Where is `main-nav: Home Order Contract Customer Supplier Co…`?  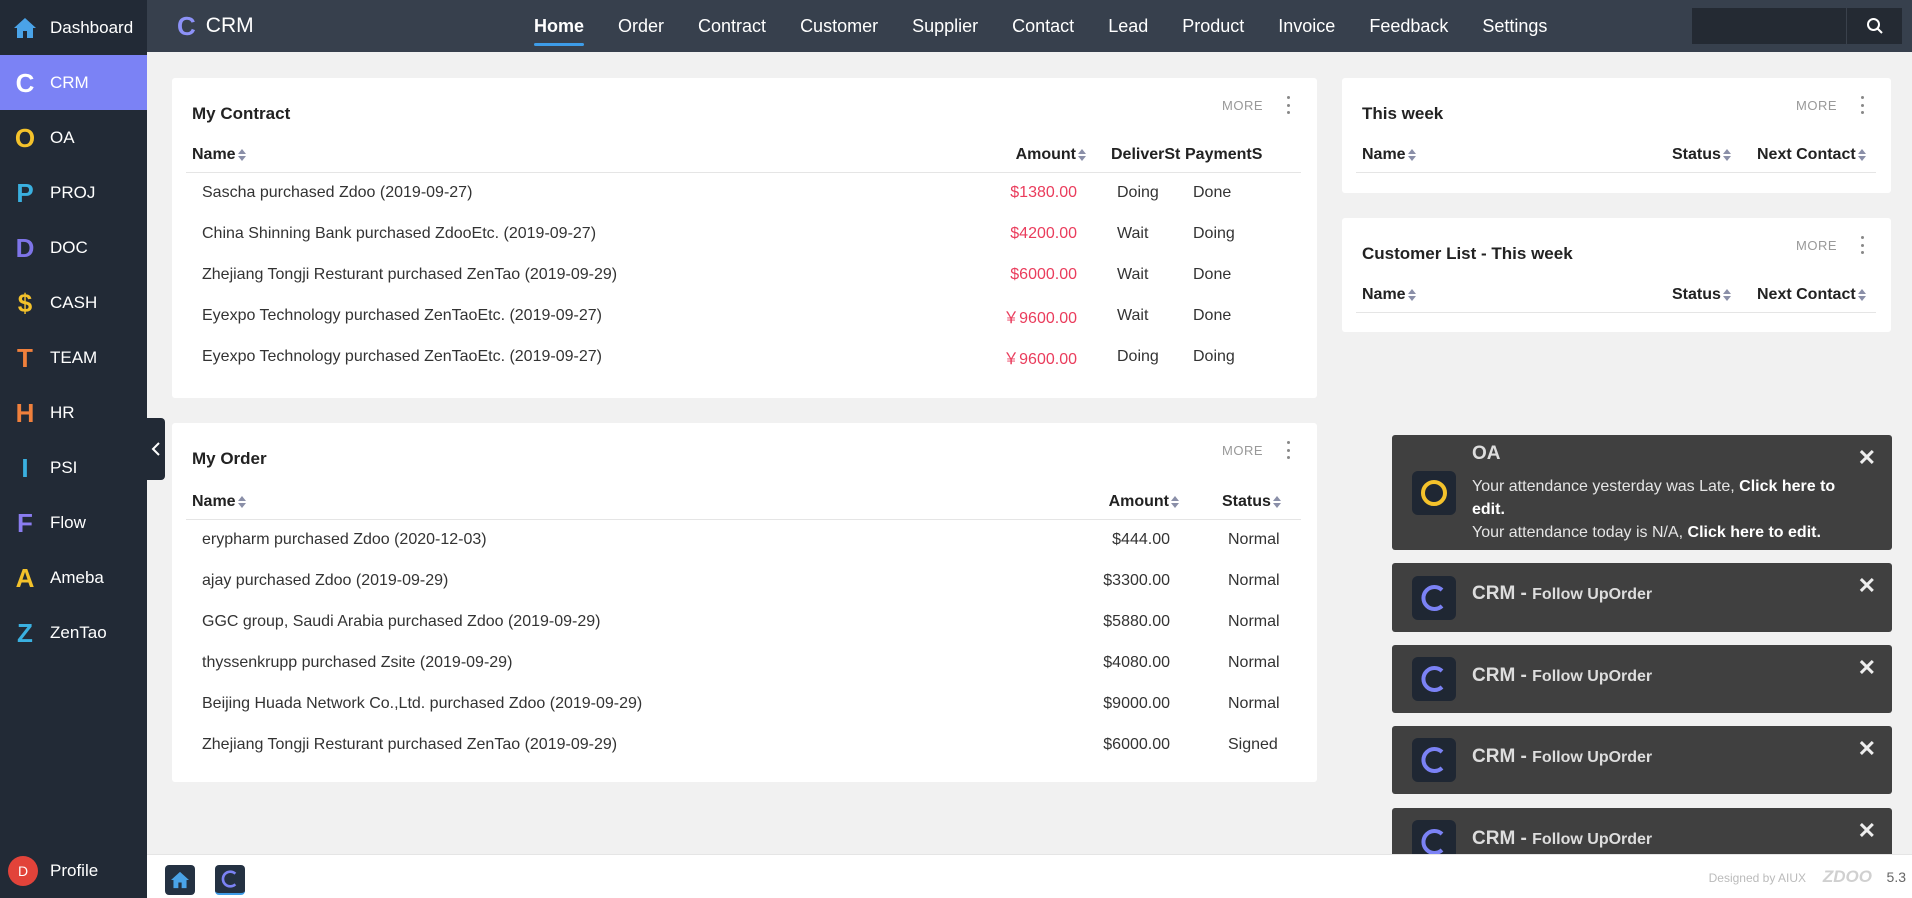 main-nav: Home Order Contract Customer Supplier Co… is located at coordinates (1040, 26).